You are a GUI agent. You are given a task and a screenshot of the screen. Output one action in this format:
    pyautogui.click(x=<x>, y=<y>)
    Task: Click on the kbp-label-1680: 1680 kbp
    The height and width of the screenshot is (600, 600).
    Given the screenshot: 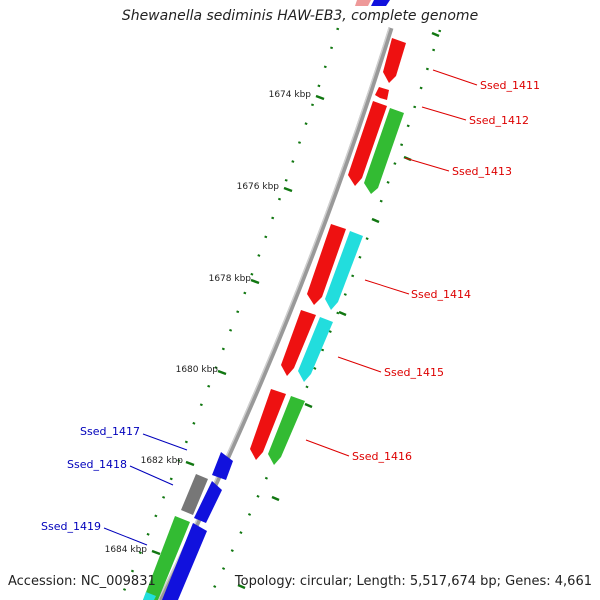 What is the action you would take?
    pyautogui.click(x=197, y=370)
    